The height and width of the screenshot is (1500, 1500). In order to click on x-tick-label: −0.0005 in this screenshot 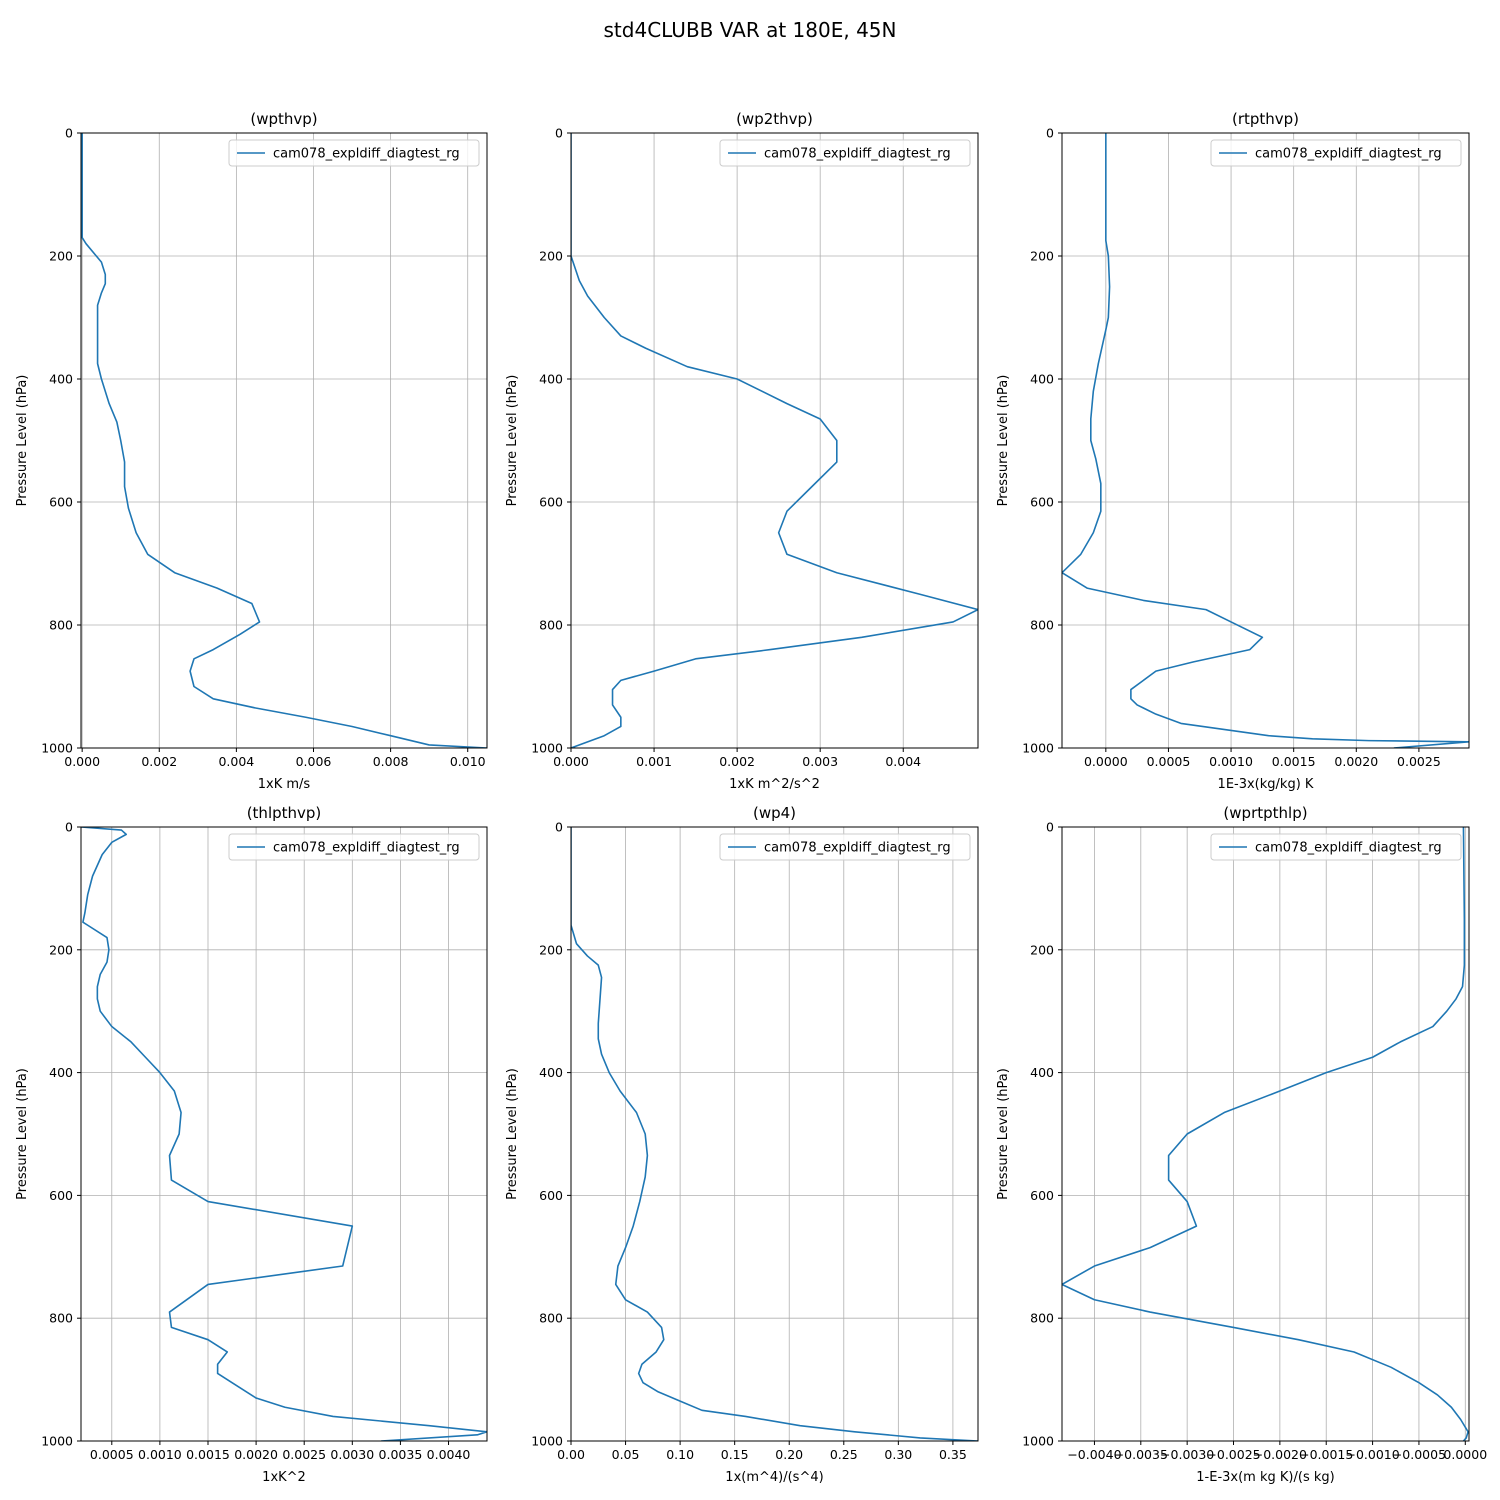, I will do `click(1419, 1454)`.